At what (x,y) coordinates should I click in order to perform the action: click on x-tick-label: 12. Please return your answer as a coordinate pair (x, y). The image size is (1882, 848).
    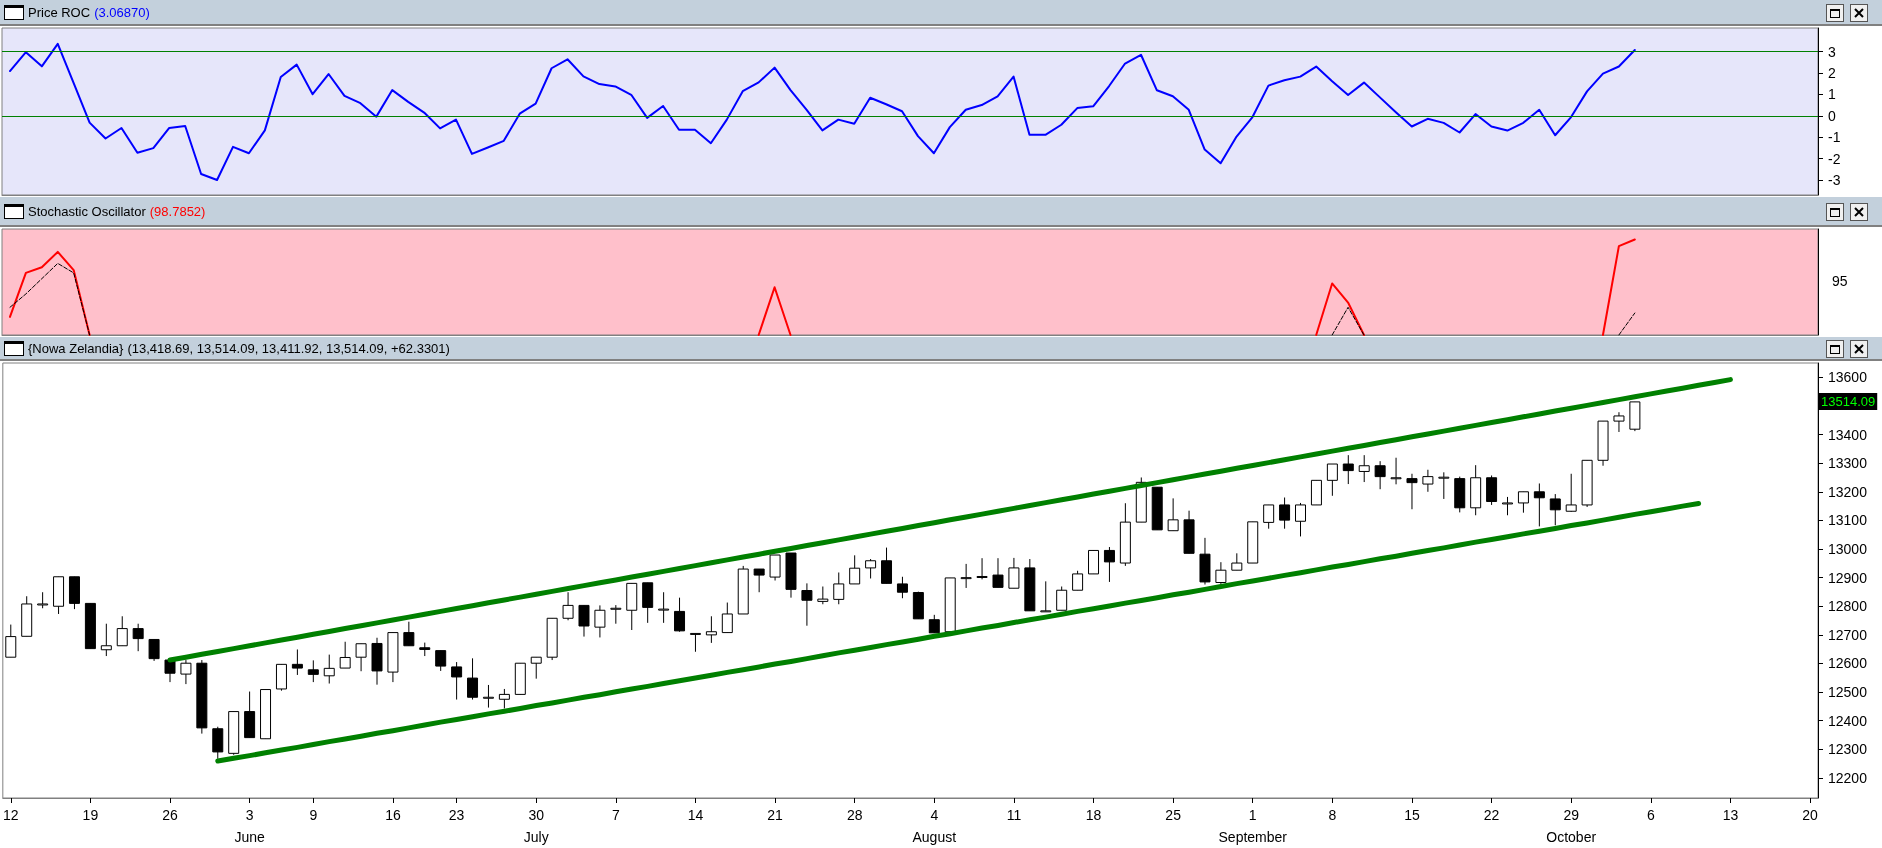
    Looking at the image, I should click on (10, 815).